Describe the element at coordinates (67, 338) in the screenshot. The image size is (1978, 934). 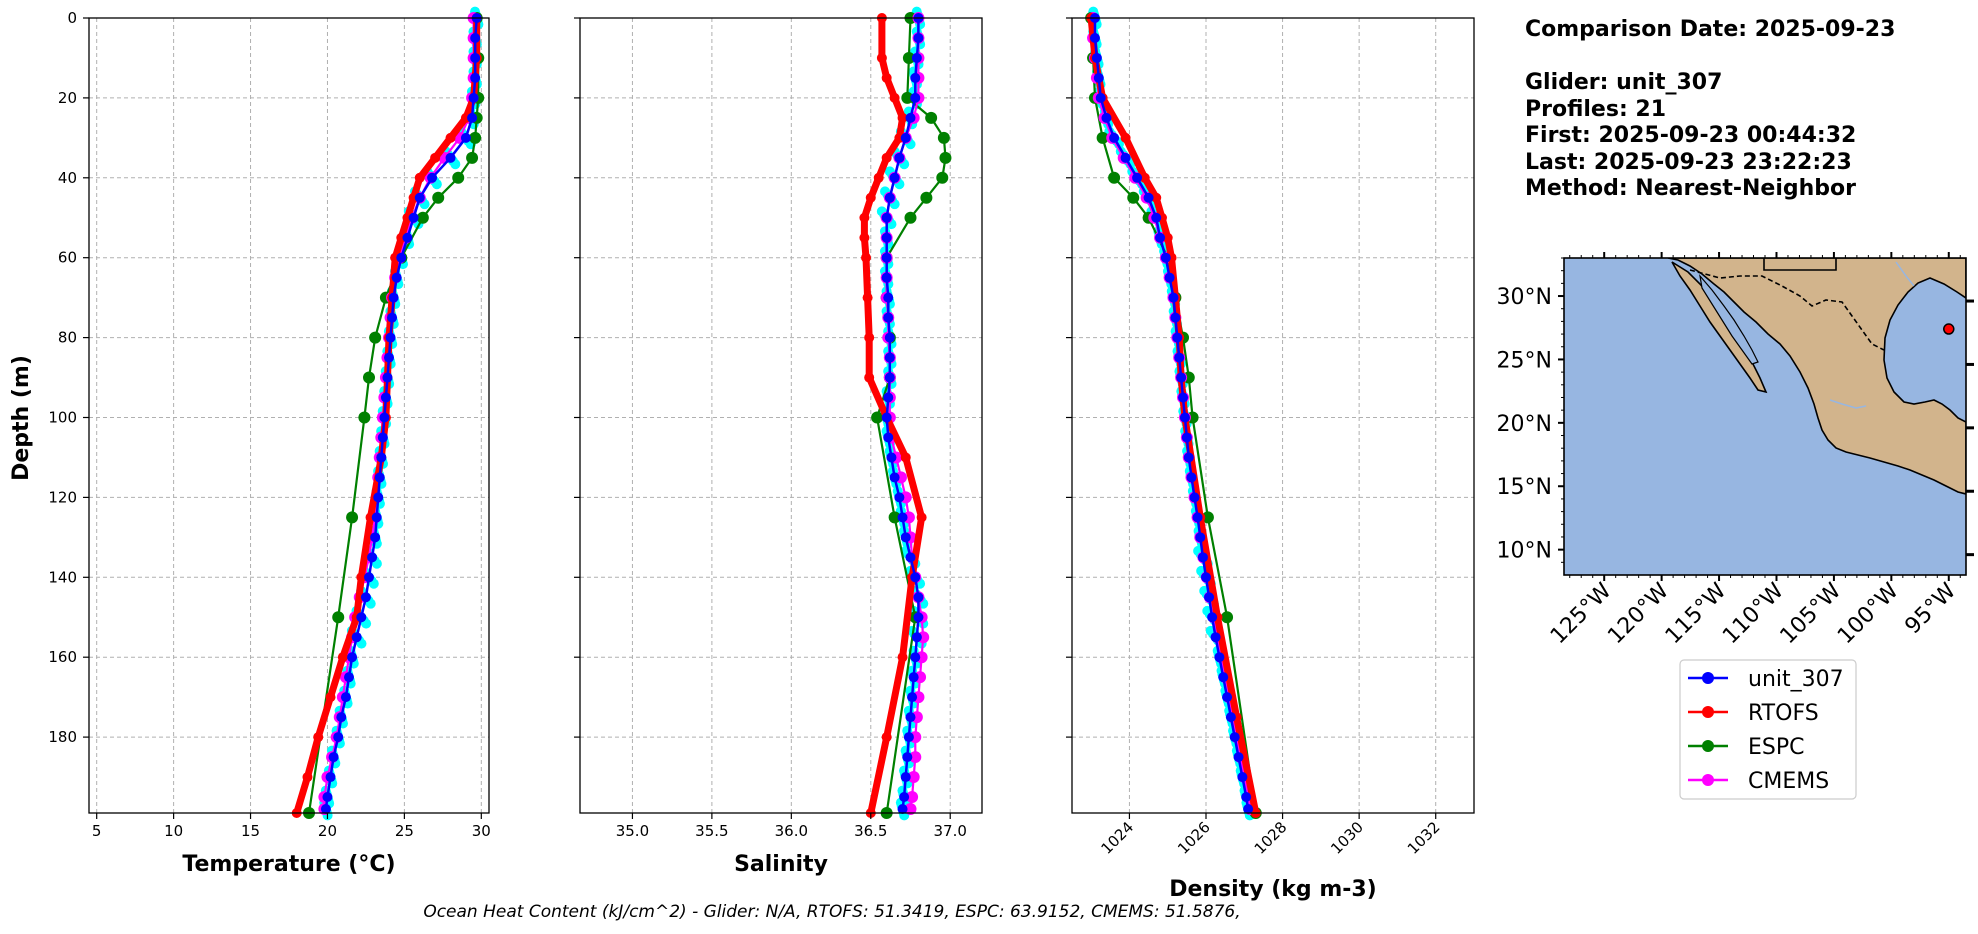
I see `y-tick-label: 80` at that location.